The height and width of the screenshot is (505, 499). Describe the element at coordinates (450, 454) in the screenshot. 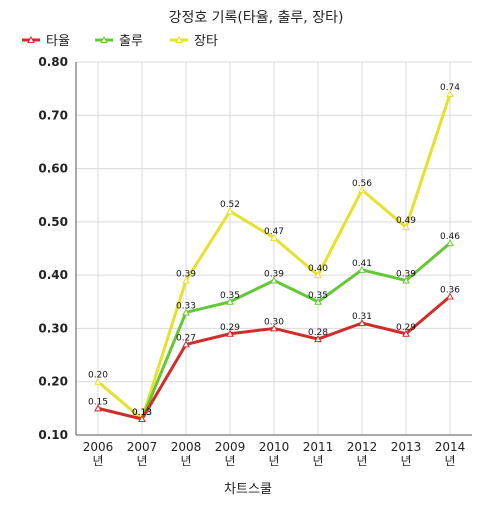

I see `x-tick-label: 2014 년` at that location.